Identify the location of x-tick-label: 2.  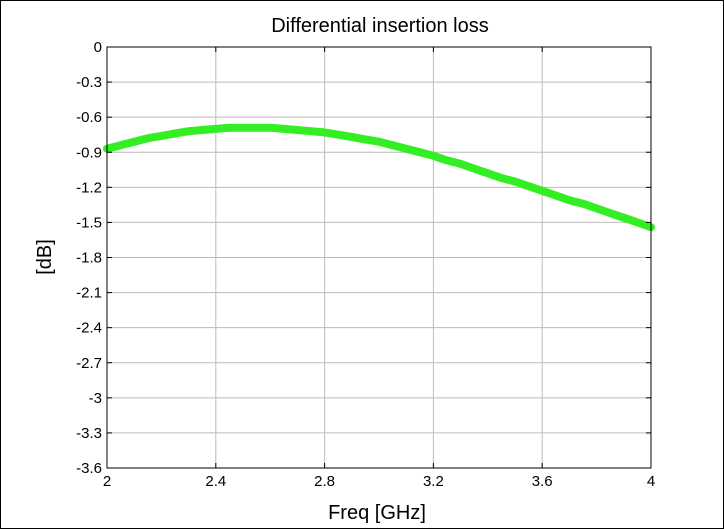
(107, 481).